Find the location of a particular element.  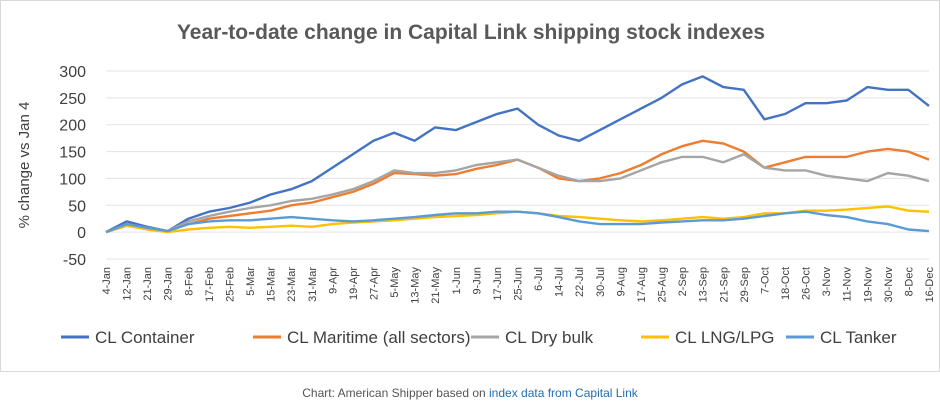

x-tick-label: 4-Jan is located at coordinates (107, 281).